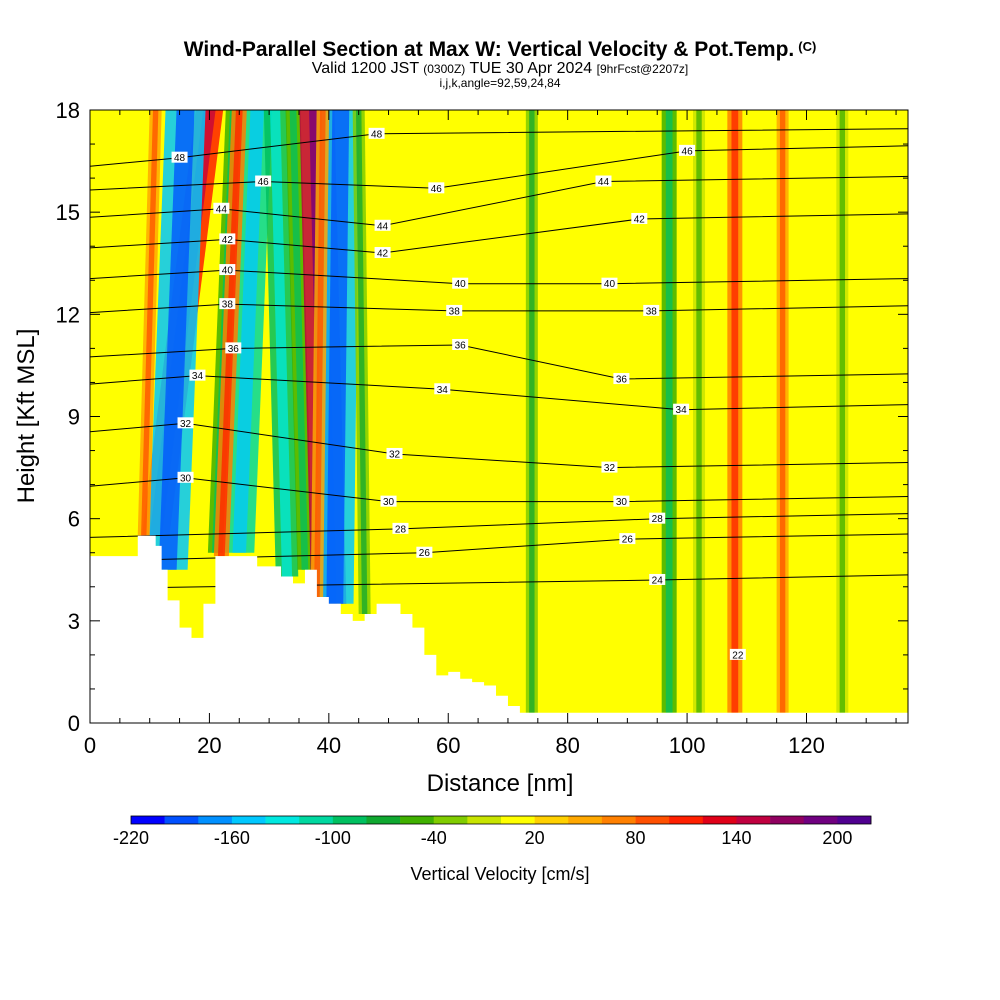 The width and height of the screenshot is (1000, 1000). What do you see at coordinates (687, 745) in the screenshot?
I see `x-tick-label-100: 100` at bounding box center [687, 745].